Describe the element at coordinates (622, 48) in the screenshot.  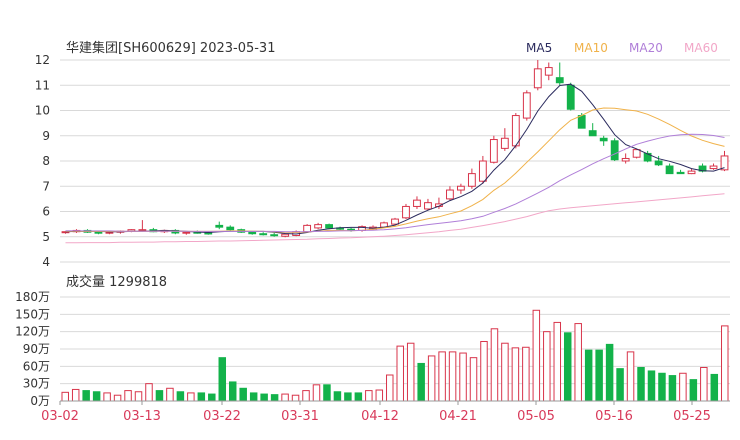
I see `ma-legend: MA5 MA10 MA20 MA60` at that location.